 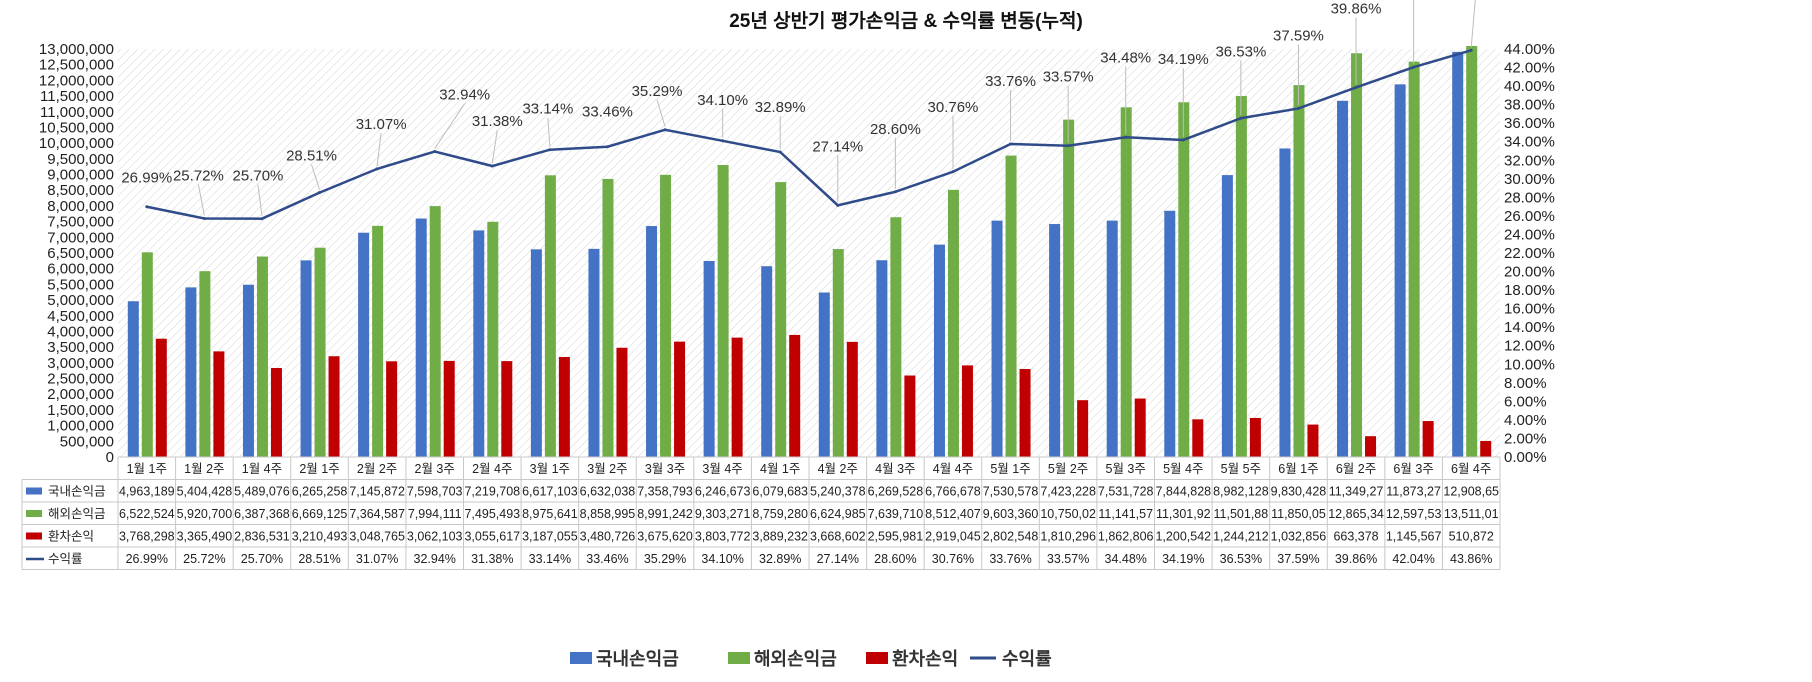 I want to click on table-cell: 6,669,125, so click(x=320, y=514).